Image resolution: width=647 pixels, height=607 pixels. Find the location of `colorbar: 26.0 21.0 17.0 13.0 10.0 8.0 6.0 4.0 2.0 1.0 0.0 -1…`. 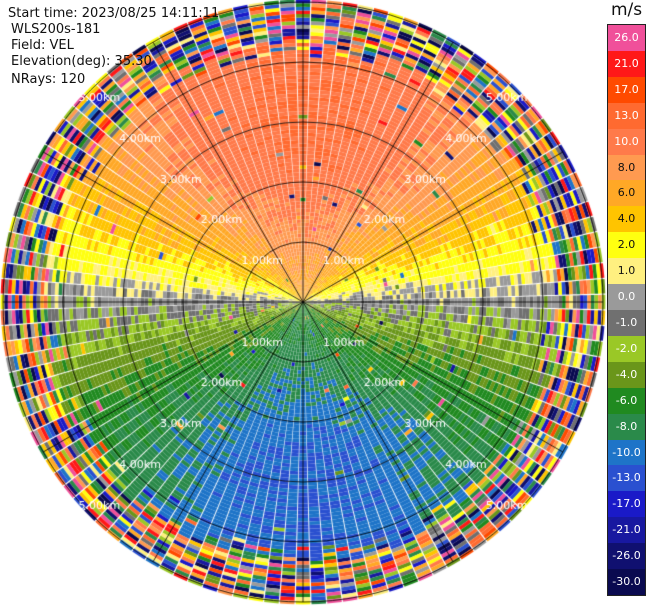

colorbar: 26.0 21.0 17.0 13.0 10.0 8.0 6.0 4.0 2.0 1.0 0.0 -1… is located at coordinates (626, 310).